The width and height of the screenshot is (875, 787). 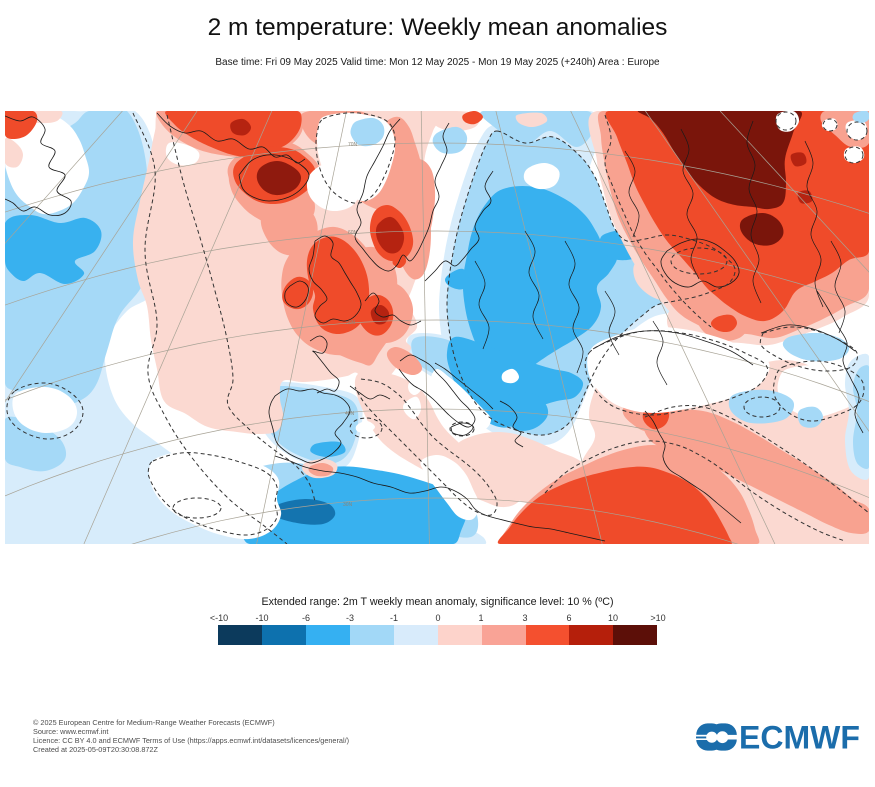 What do you see at coordinates (353, 233) in the screenshot?
I see `svg-text: 60N` at bounding box center [353, 233].